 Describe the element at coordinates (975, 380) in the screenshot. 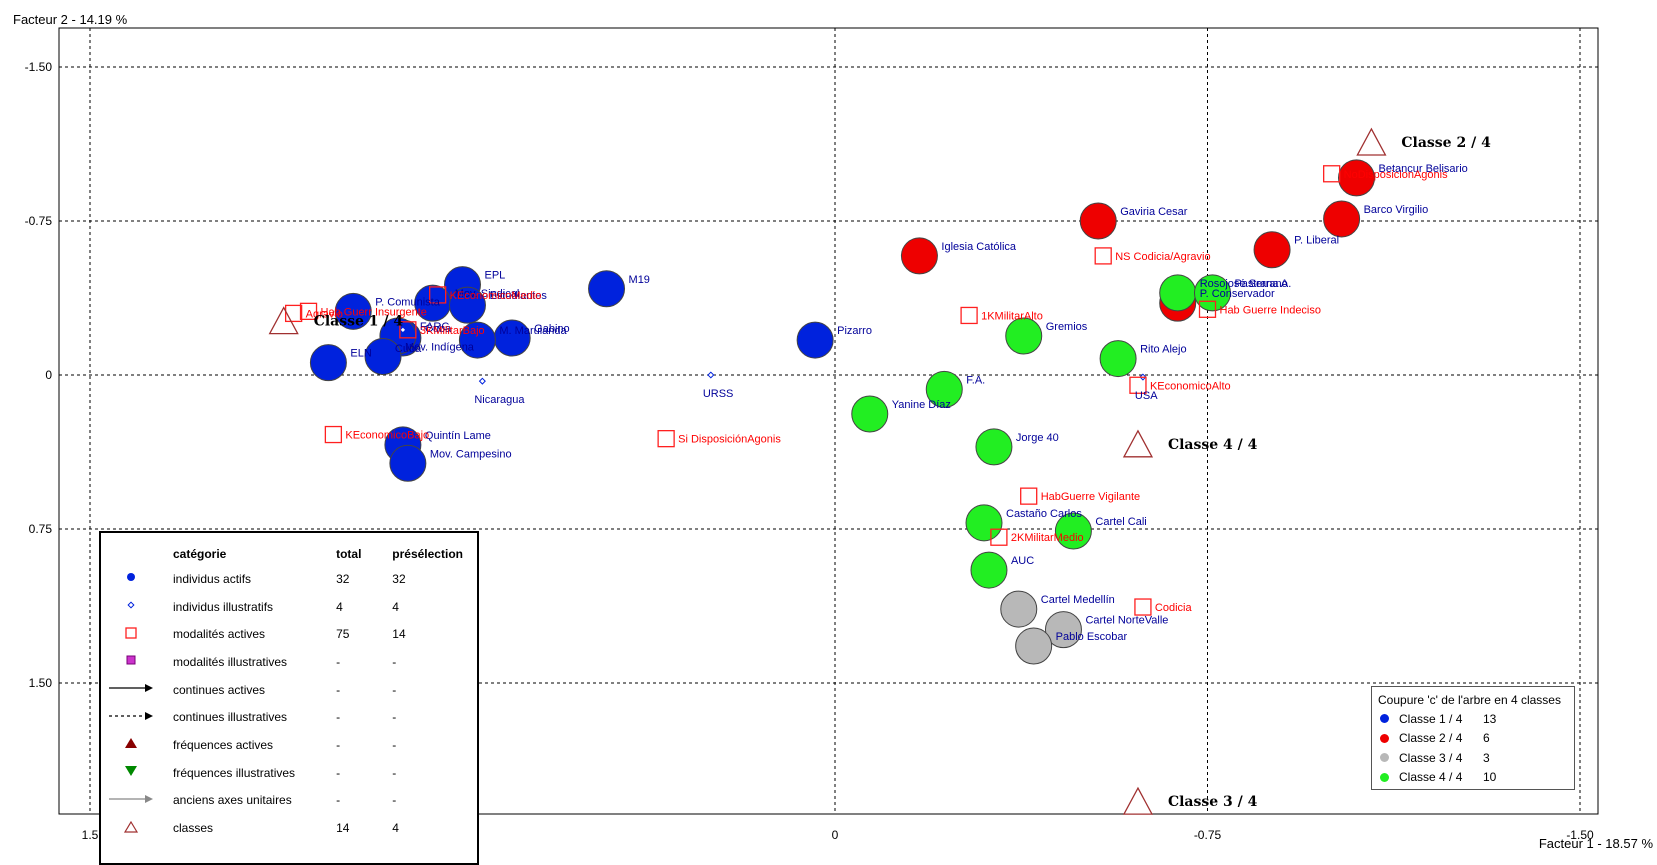

I see `point-label-f-a: F.A.` at that location.